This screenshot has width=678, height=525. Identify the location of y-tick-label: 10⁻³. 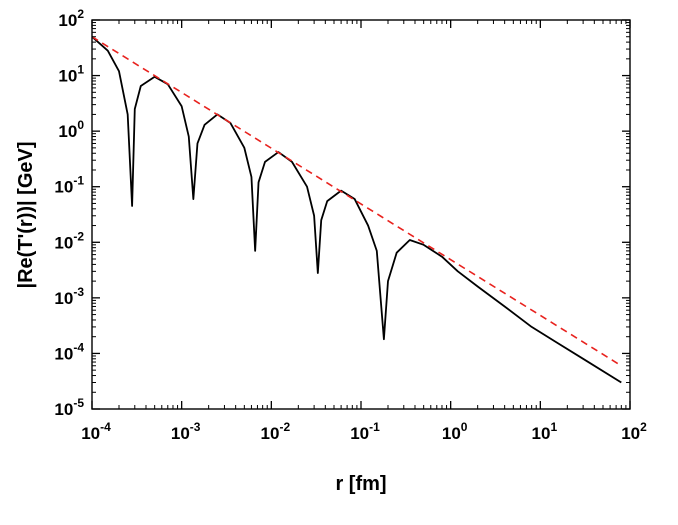
(69, 296).